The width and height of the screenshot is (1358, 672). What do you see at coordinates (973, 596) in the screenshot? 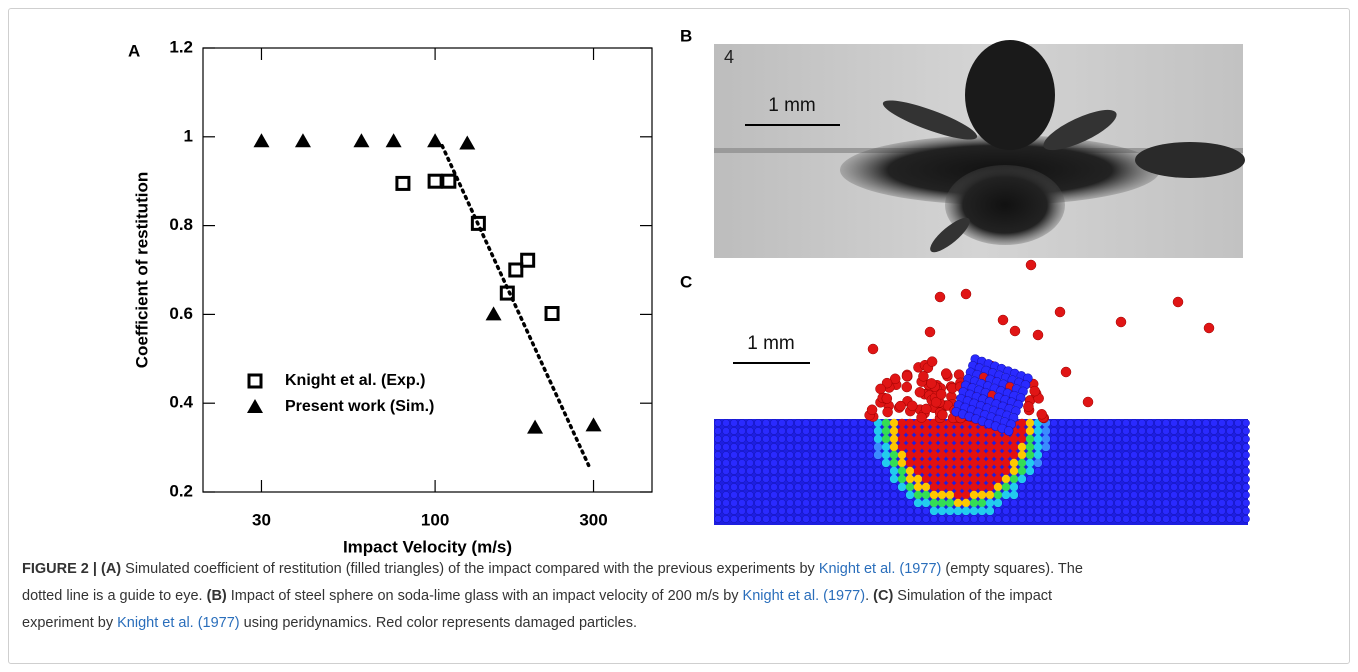
I see `caption-text: Simulation of the impact` at bounding box center [973, 596].